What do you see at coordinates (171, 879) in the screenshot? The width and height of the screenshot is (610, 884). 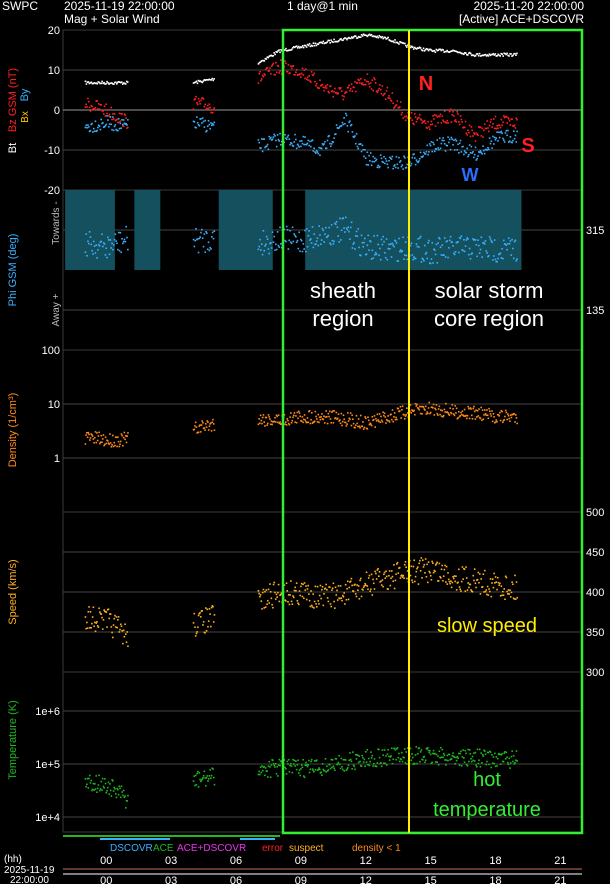 I see `time-tick-label-bottom: 03` at bounding box center [171, 879].